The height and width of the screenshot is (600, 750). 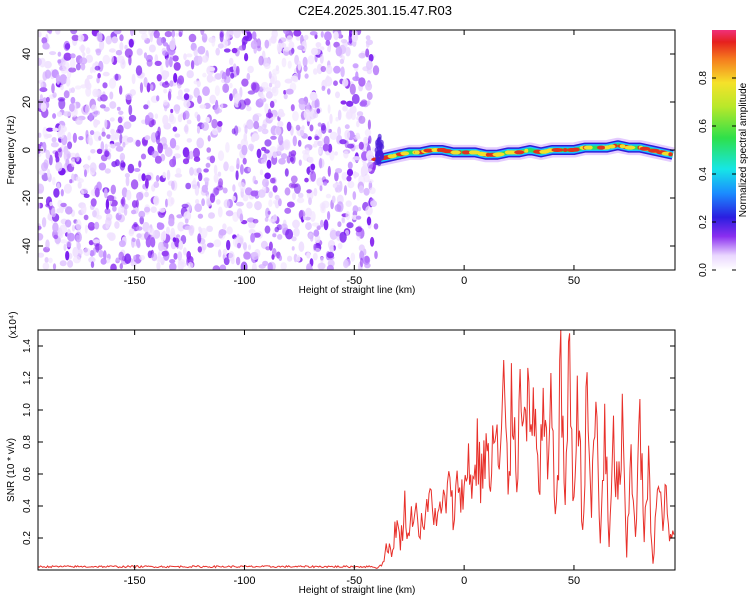 What do you see at coordinates (574, 281) in the screenshot?
I see `spec-xtick-label: 50` at bounding box center [574, 281].